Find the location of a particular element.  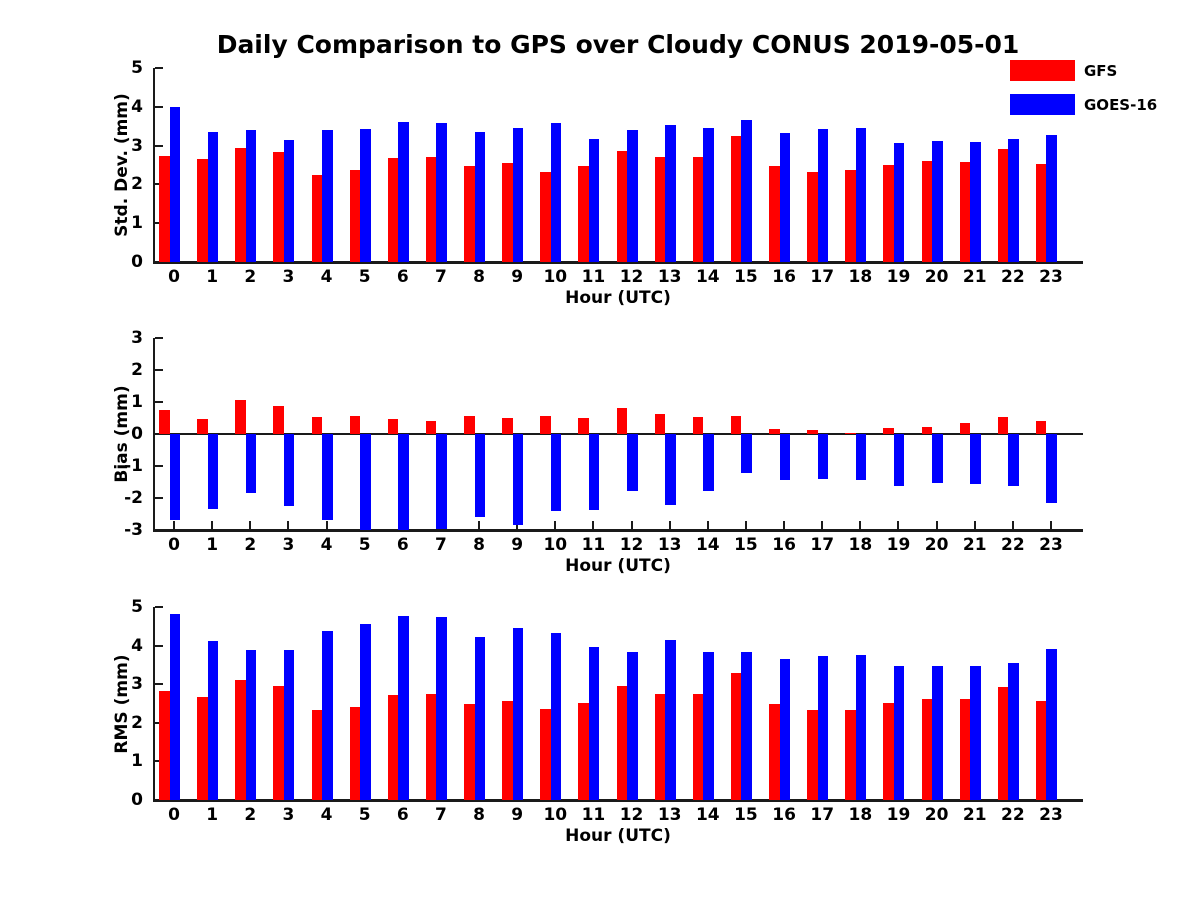

bar-goes-16-h22 is located at coordinates (1013, 460).